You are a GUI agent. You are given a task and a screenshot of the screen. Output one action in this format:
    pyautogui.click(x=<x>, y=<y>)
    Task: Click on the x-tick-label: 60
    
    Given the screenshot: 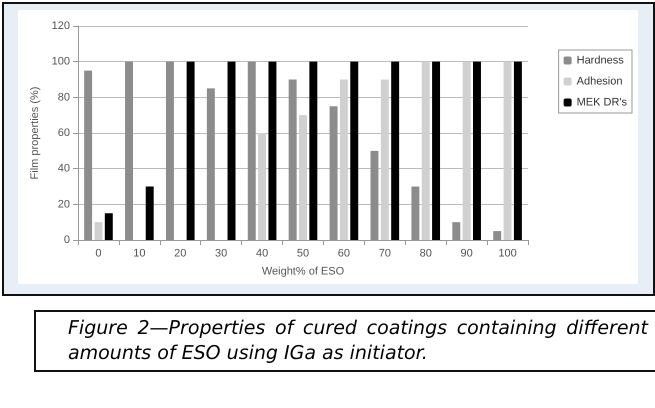 What is the action you would take?
    pyautogui.click(x=344, y=254)
    